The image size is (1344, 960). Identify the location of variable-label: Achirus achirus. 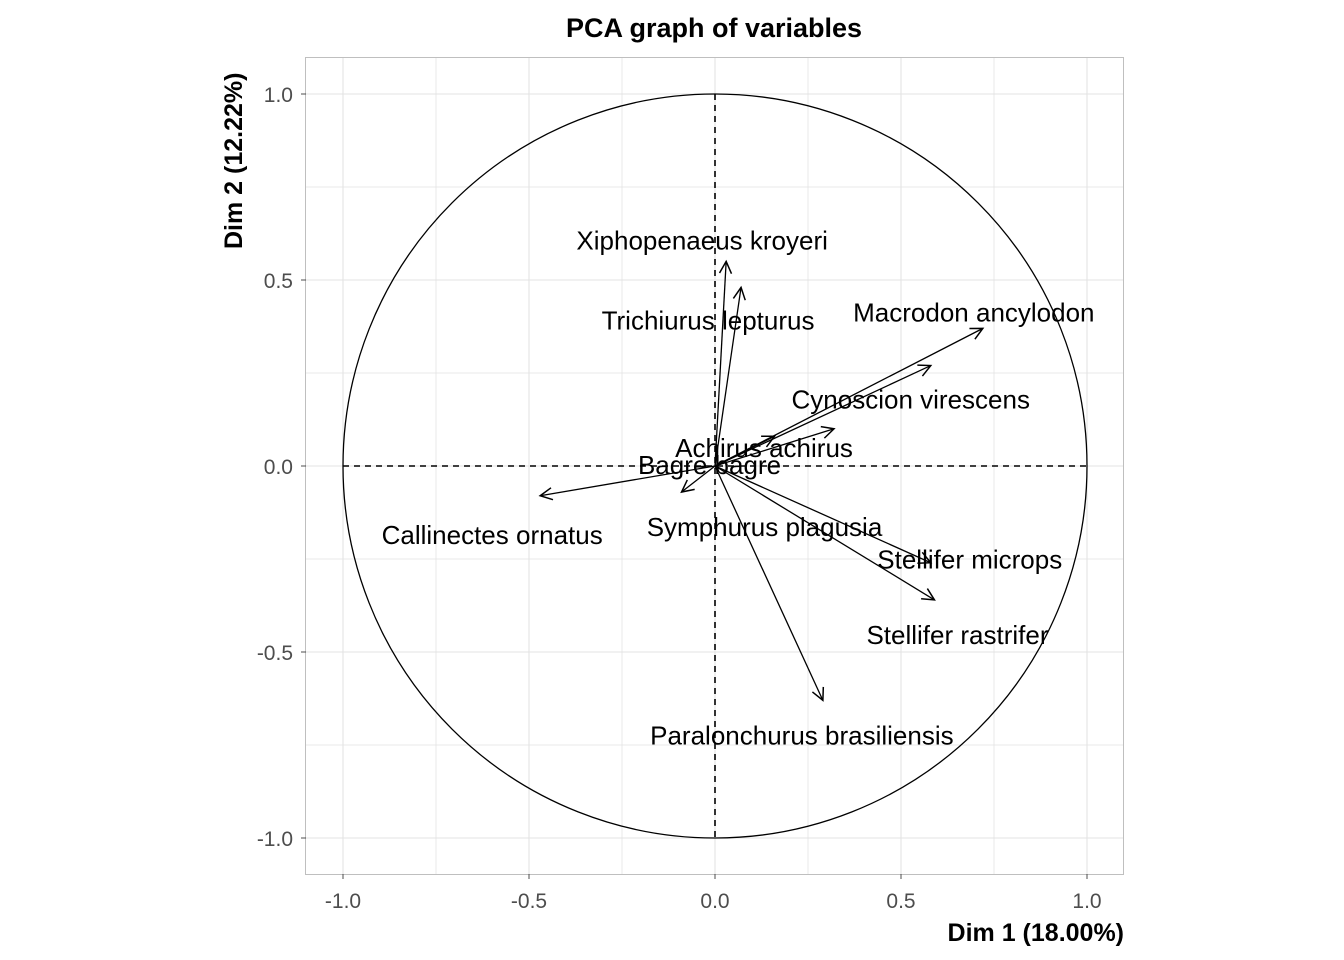
(764, 448).